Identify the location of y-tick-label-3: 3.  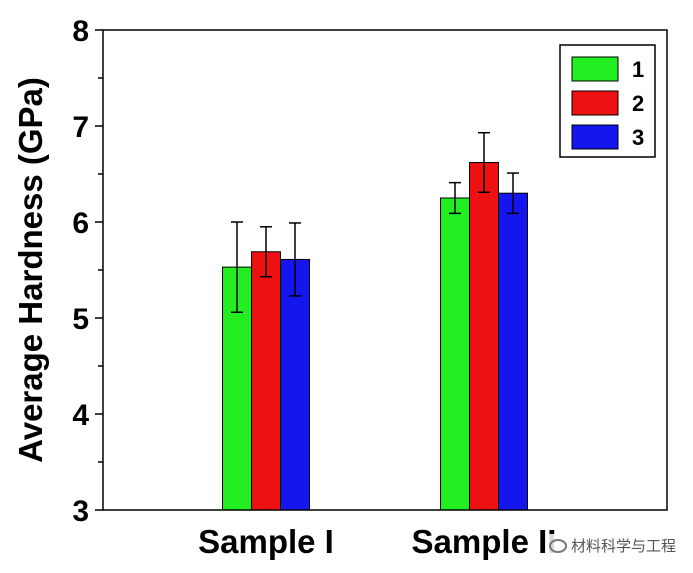
(80, 511).